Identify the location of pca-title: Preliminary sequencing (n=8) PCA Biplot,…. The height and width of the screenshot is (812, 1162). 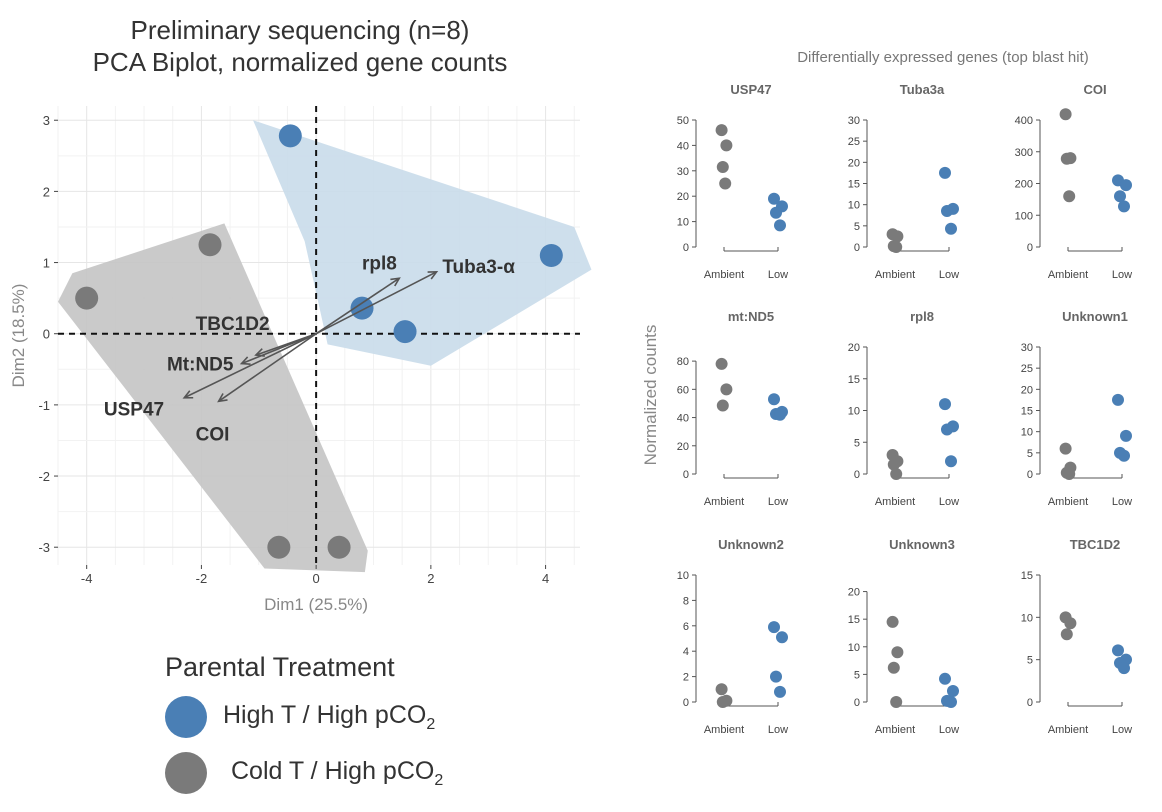
(300, 46).